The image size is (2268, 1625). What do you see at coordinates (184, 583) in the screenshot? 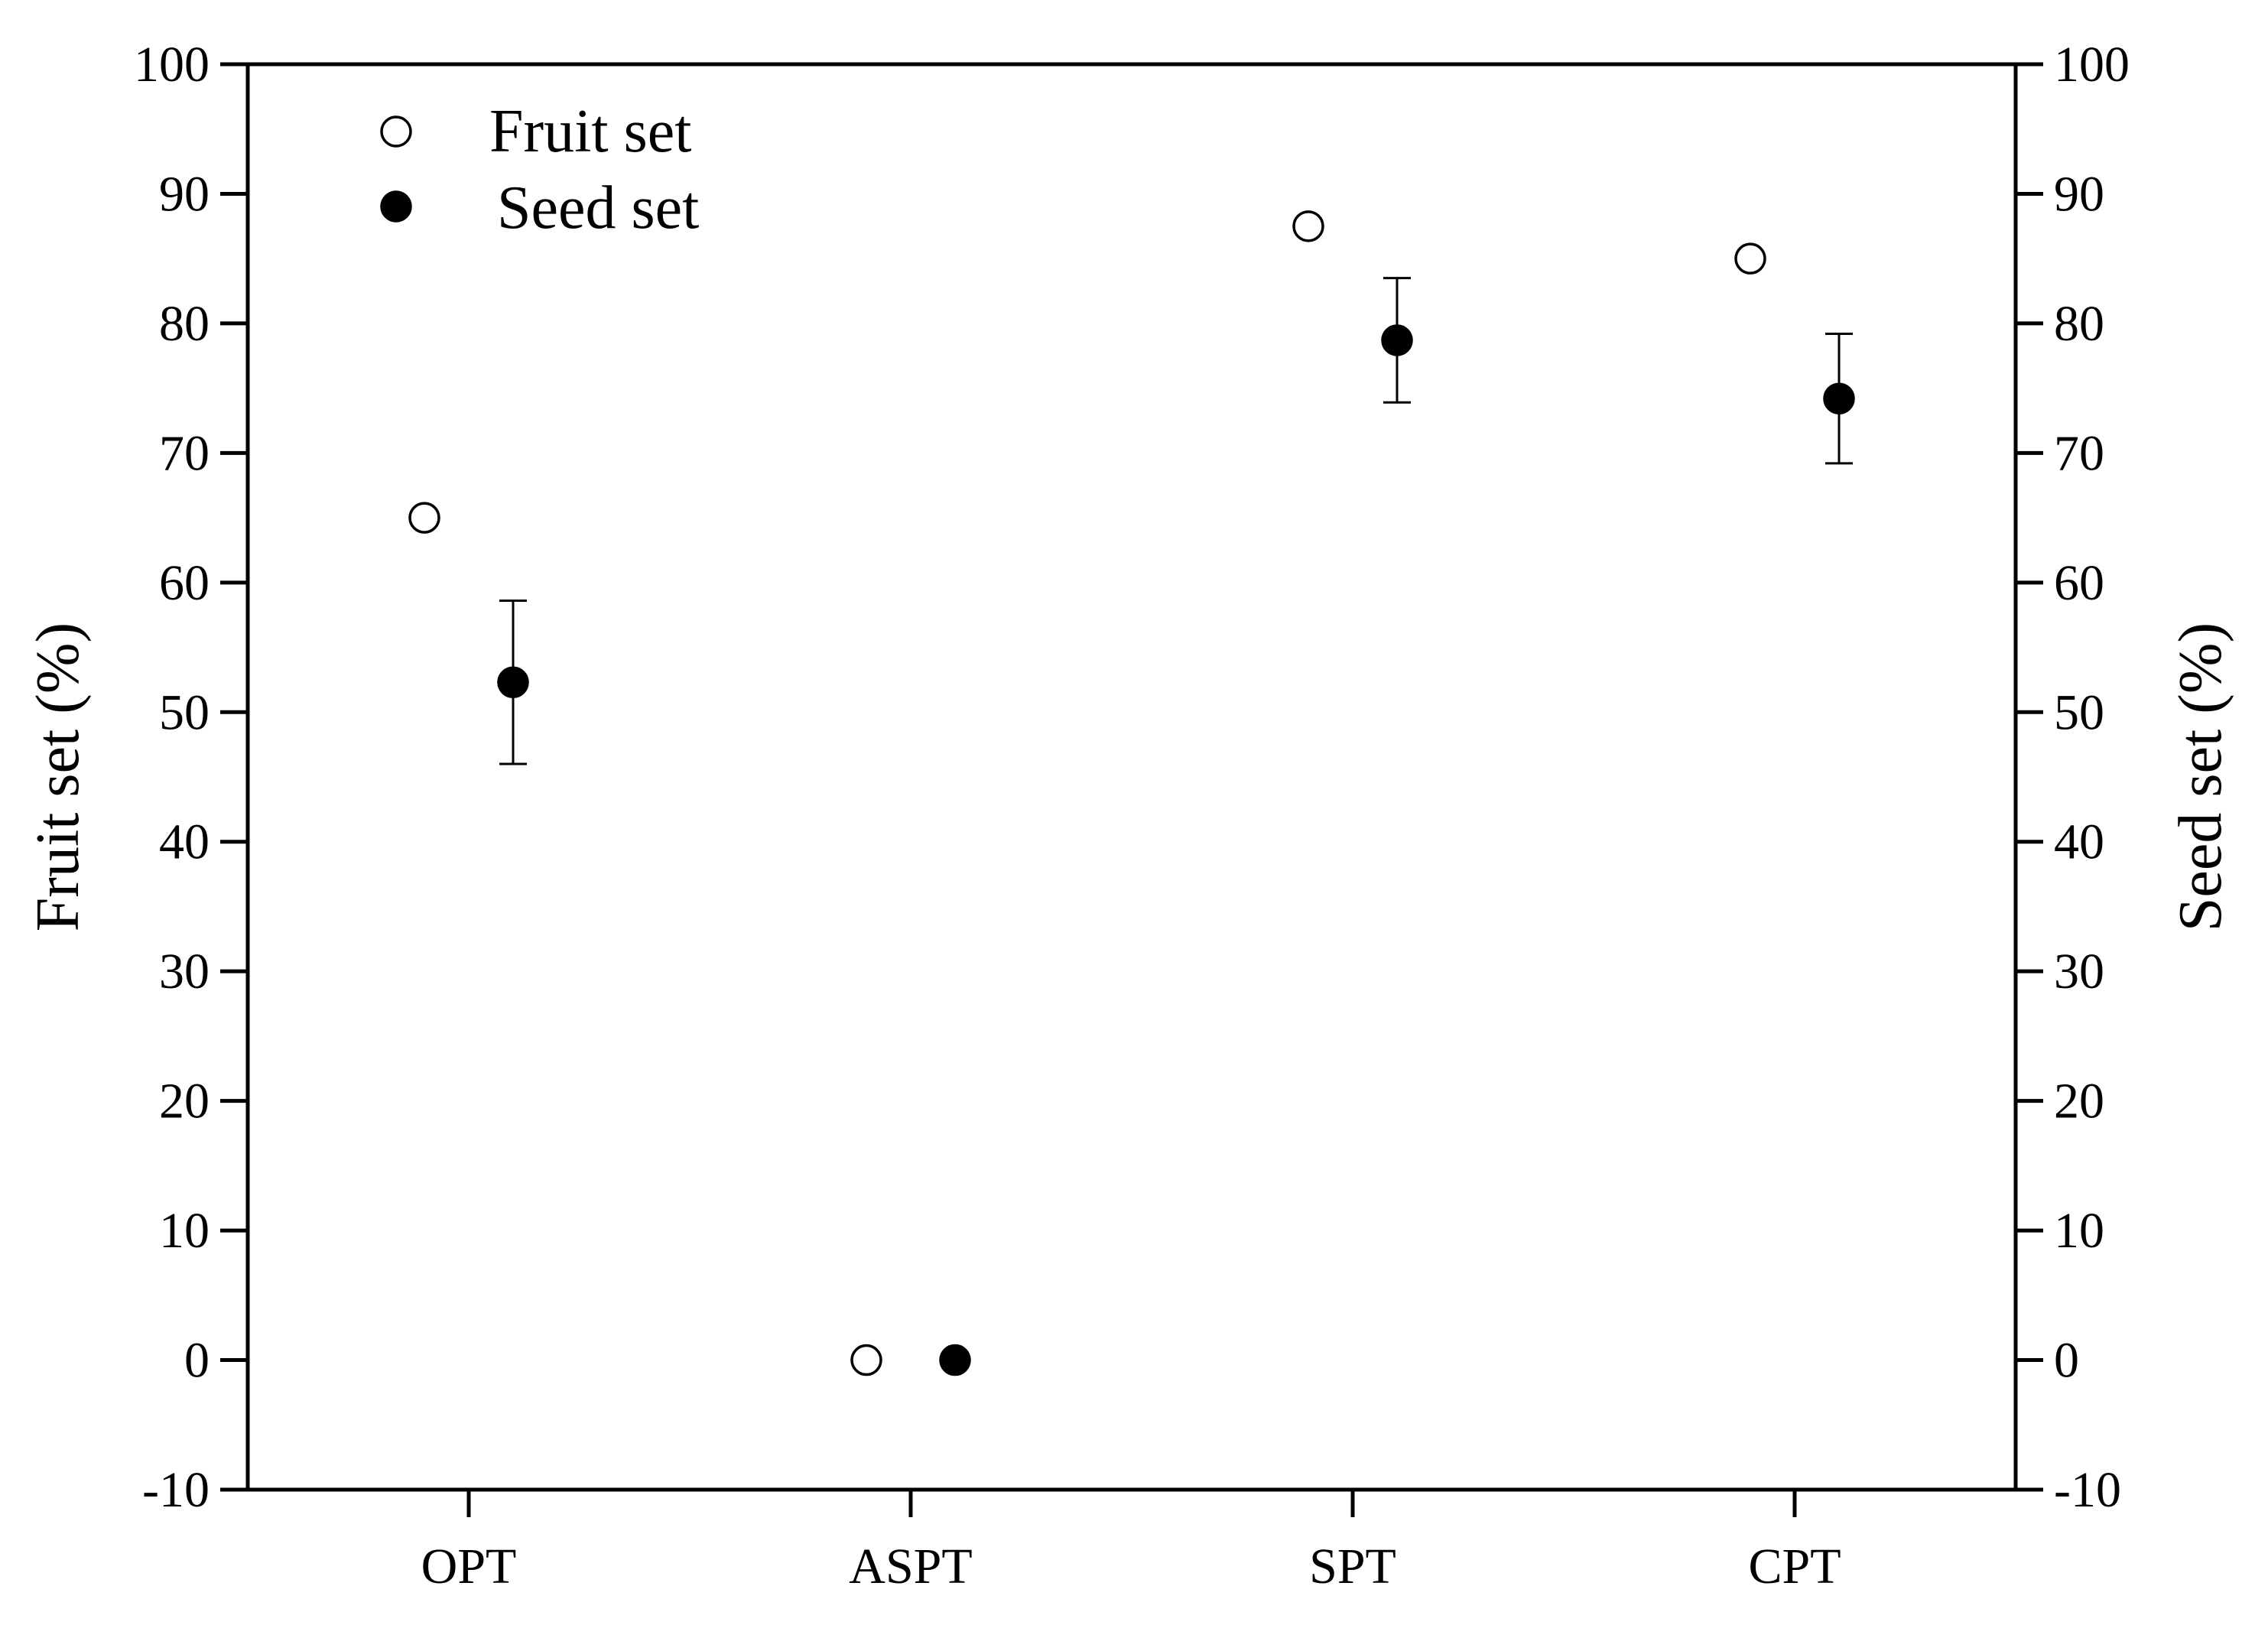
I see `y-tick-label-left: 60` at bounding box center [184, 583].